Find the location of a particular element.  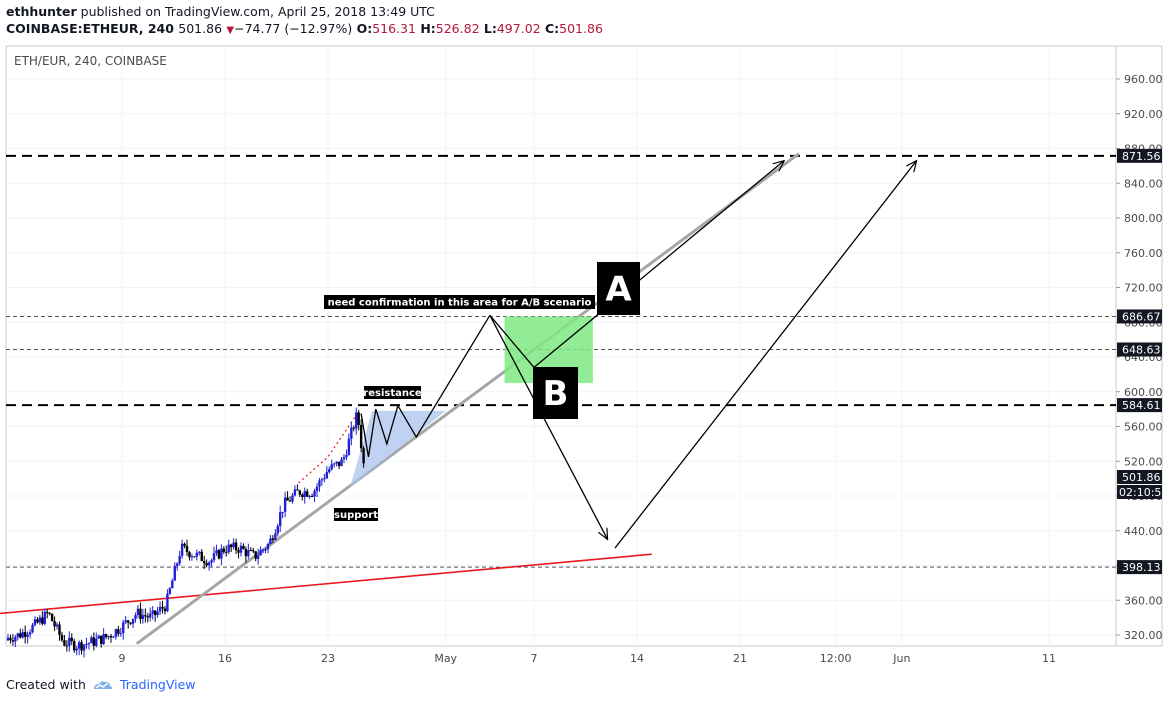

price-level-label: 686.67 is located at coordinates (1141, 316).